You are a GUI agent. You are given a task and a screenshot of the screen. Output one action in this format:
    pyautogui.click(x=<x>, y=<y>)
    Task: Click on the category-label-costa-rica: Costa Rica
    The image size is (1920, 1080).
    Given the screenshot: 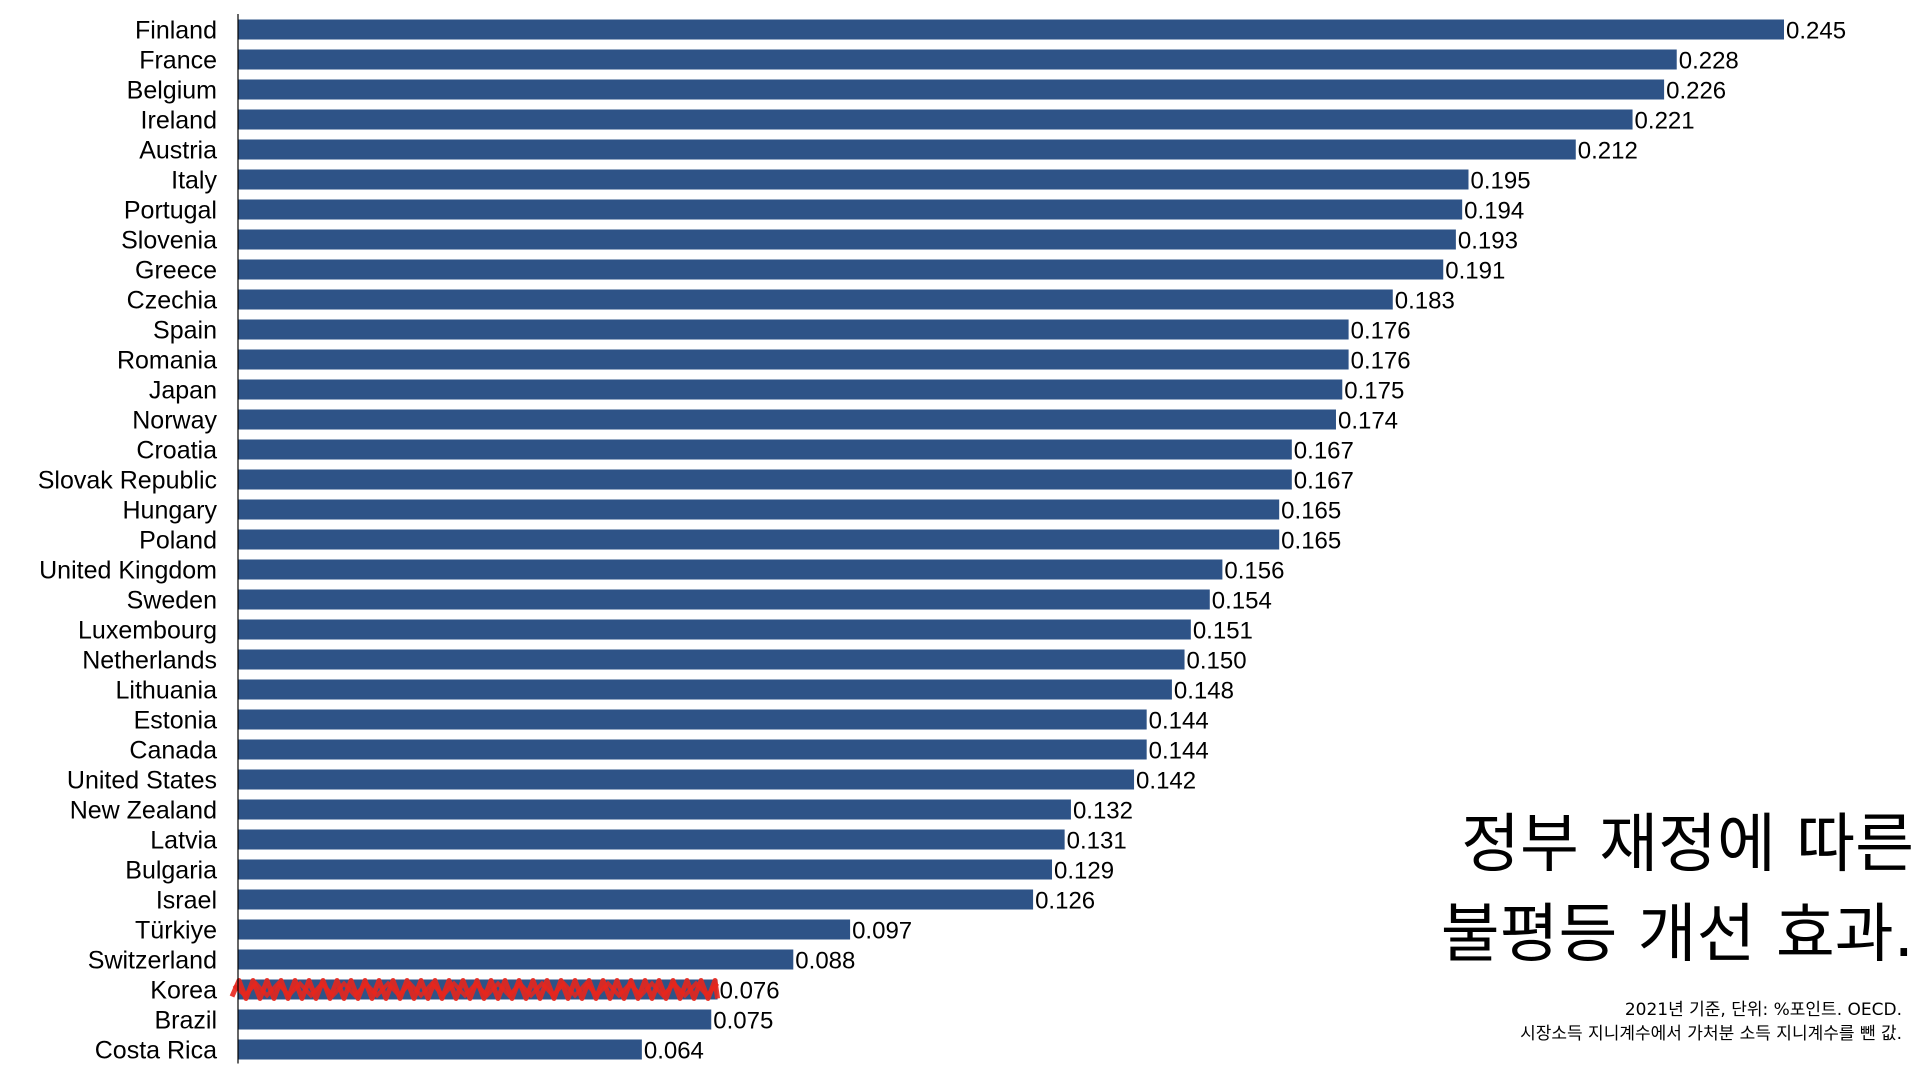 What is the action you would take?
    pyautogui.click(x=156, y=1051)
    